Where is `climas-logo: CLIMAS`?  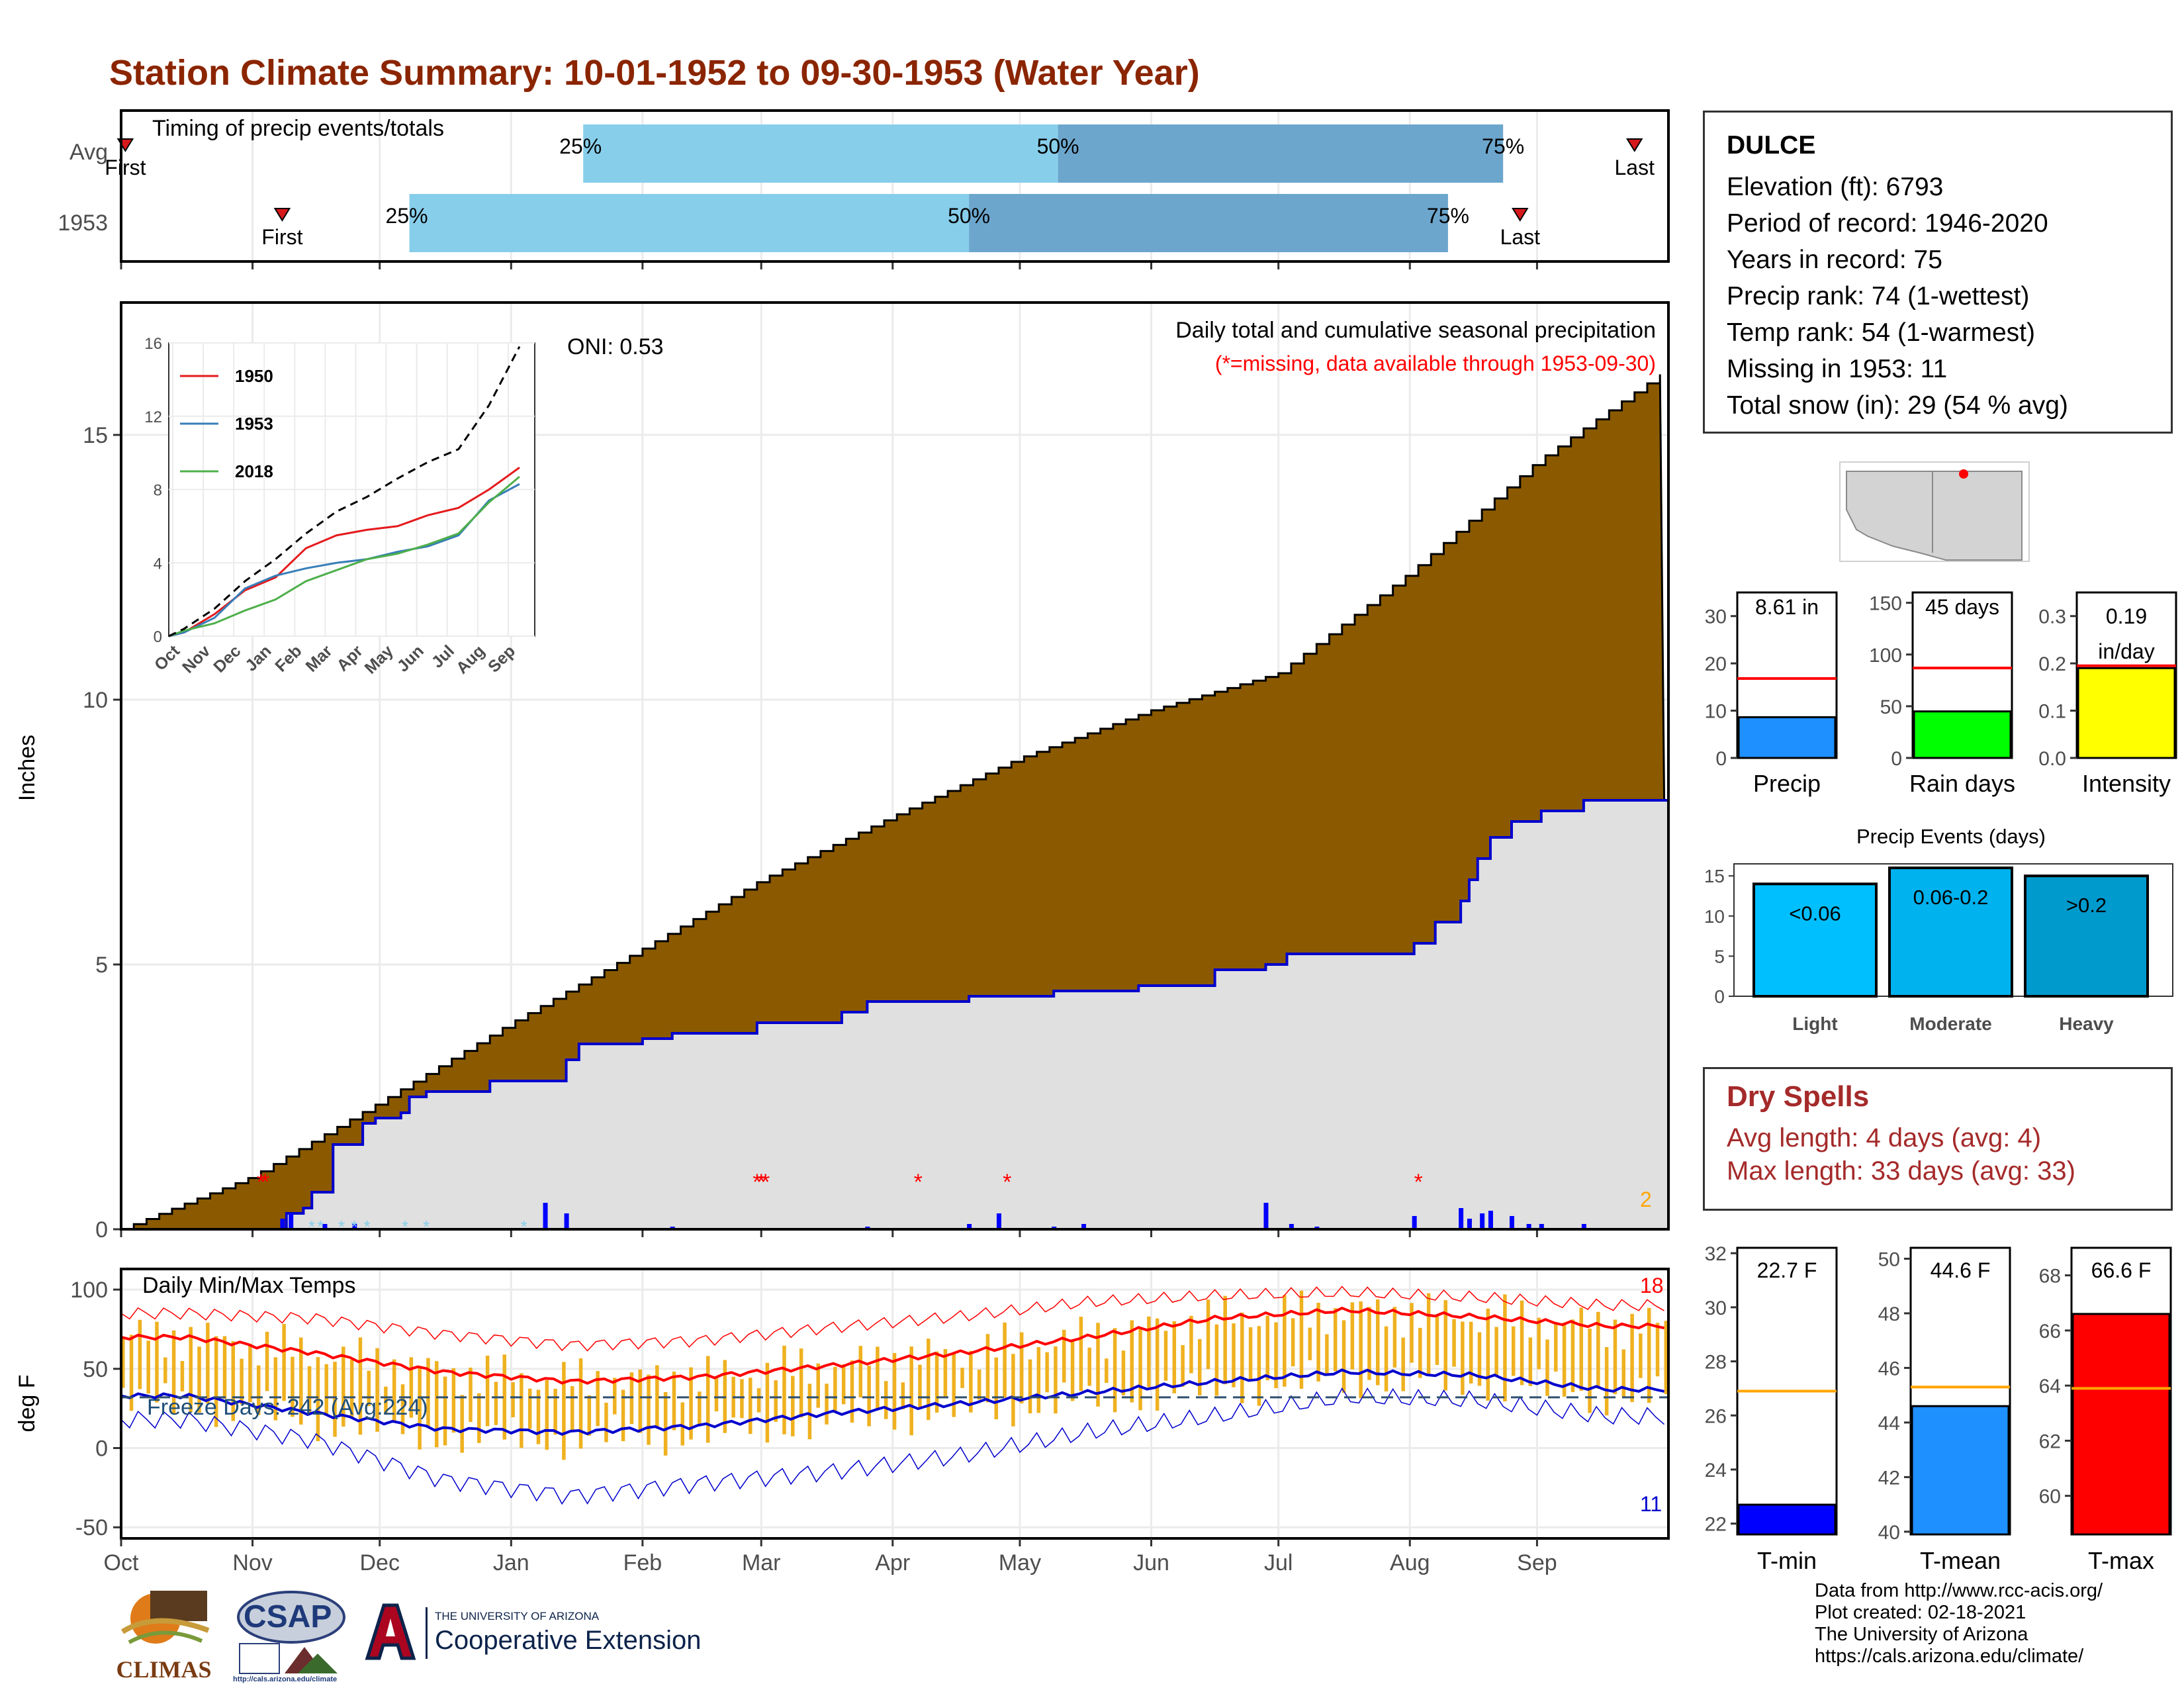
climas-logo: CLIMAS is located at coordinates (163, 1633).